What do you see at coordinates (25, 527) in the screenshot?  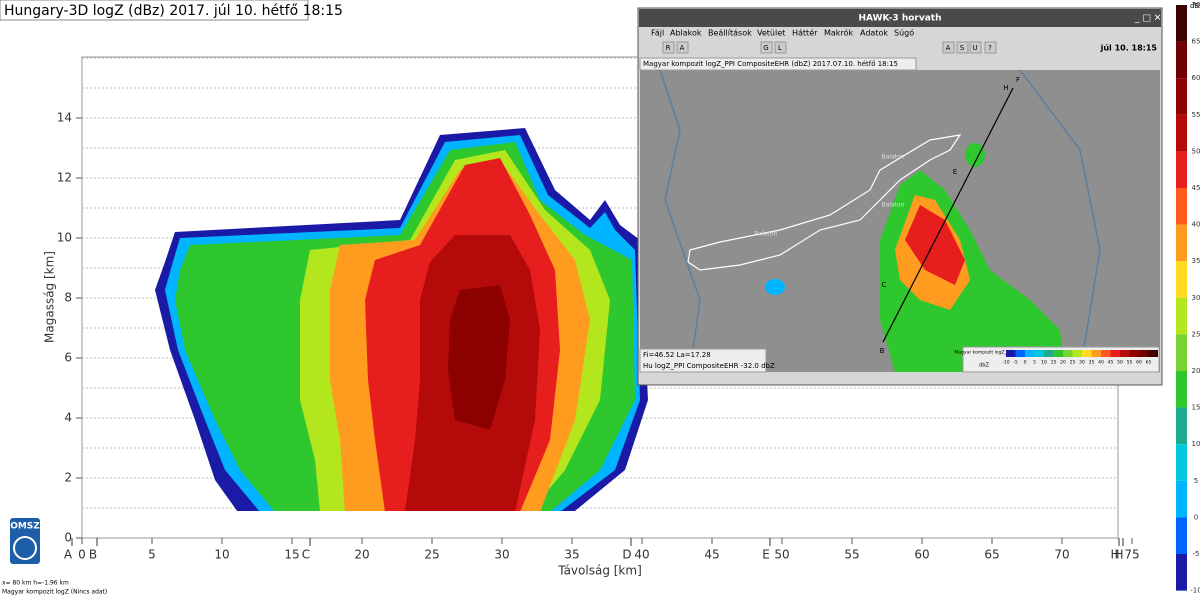 I see `logo: OMSZ` at bounding box center [25, 527].